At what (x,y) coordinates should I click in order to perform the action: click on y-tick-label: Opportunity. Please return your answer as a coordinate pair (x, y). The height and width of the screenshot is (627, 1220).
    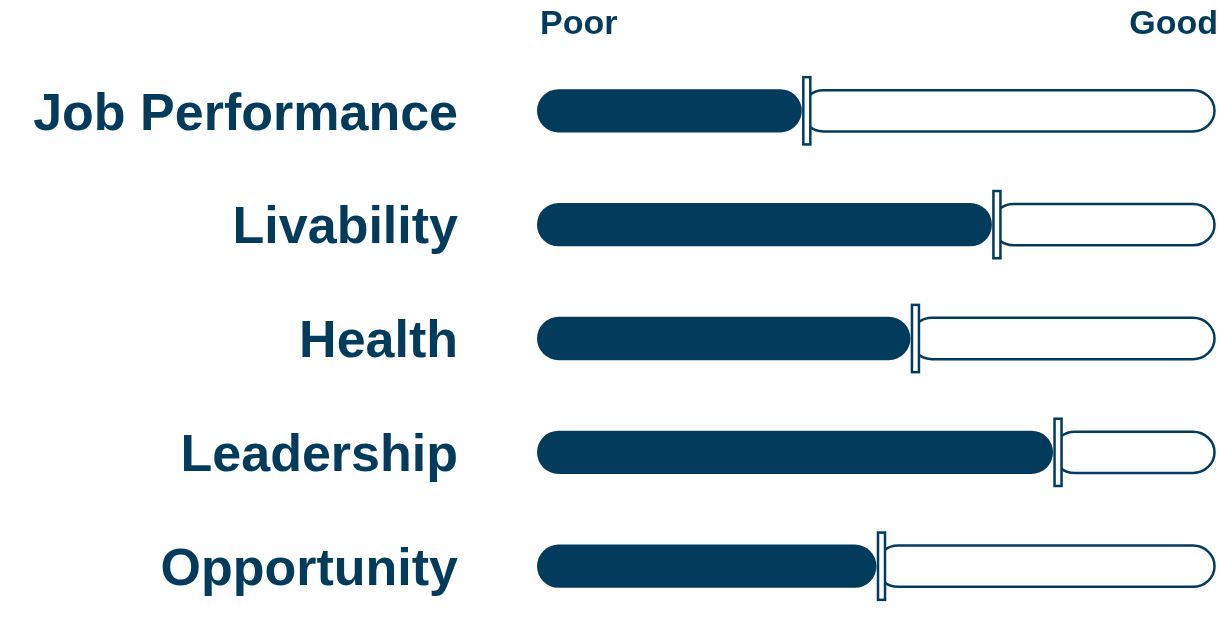
    Looking at the image, I should click on (309, 566).